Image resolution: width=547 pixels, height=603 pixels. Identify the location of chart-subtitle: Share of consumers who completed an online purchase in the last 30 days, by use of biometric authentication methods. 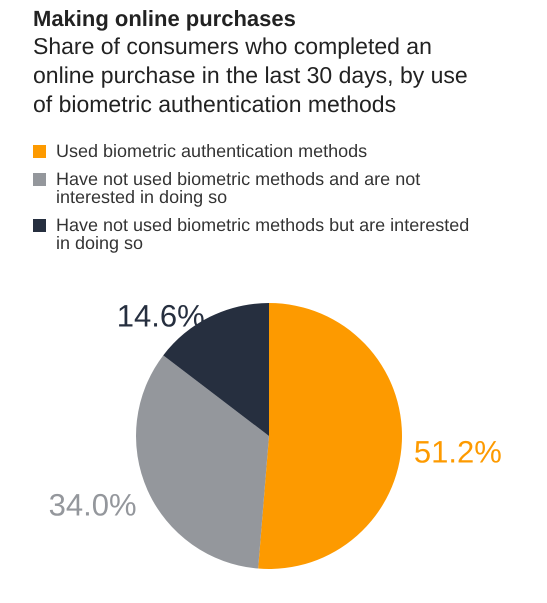
(251, 75).